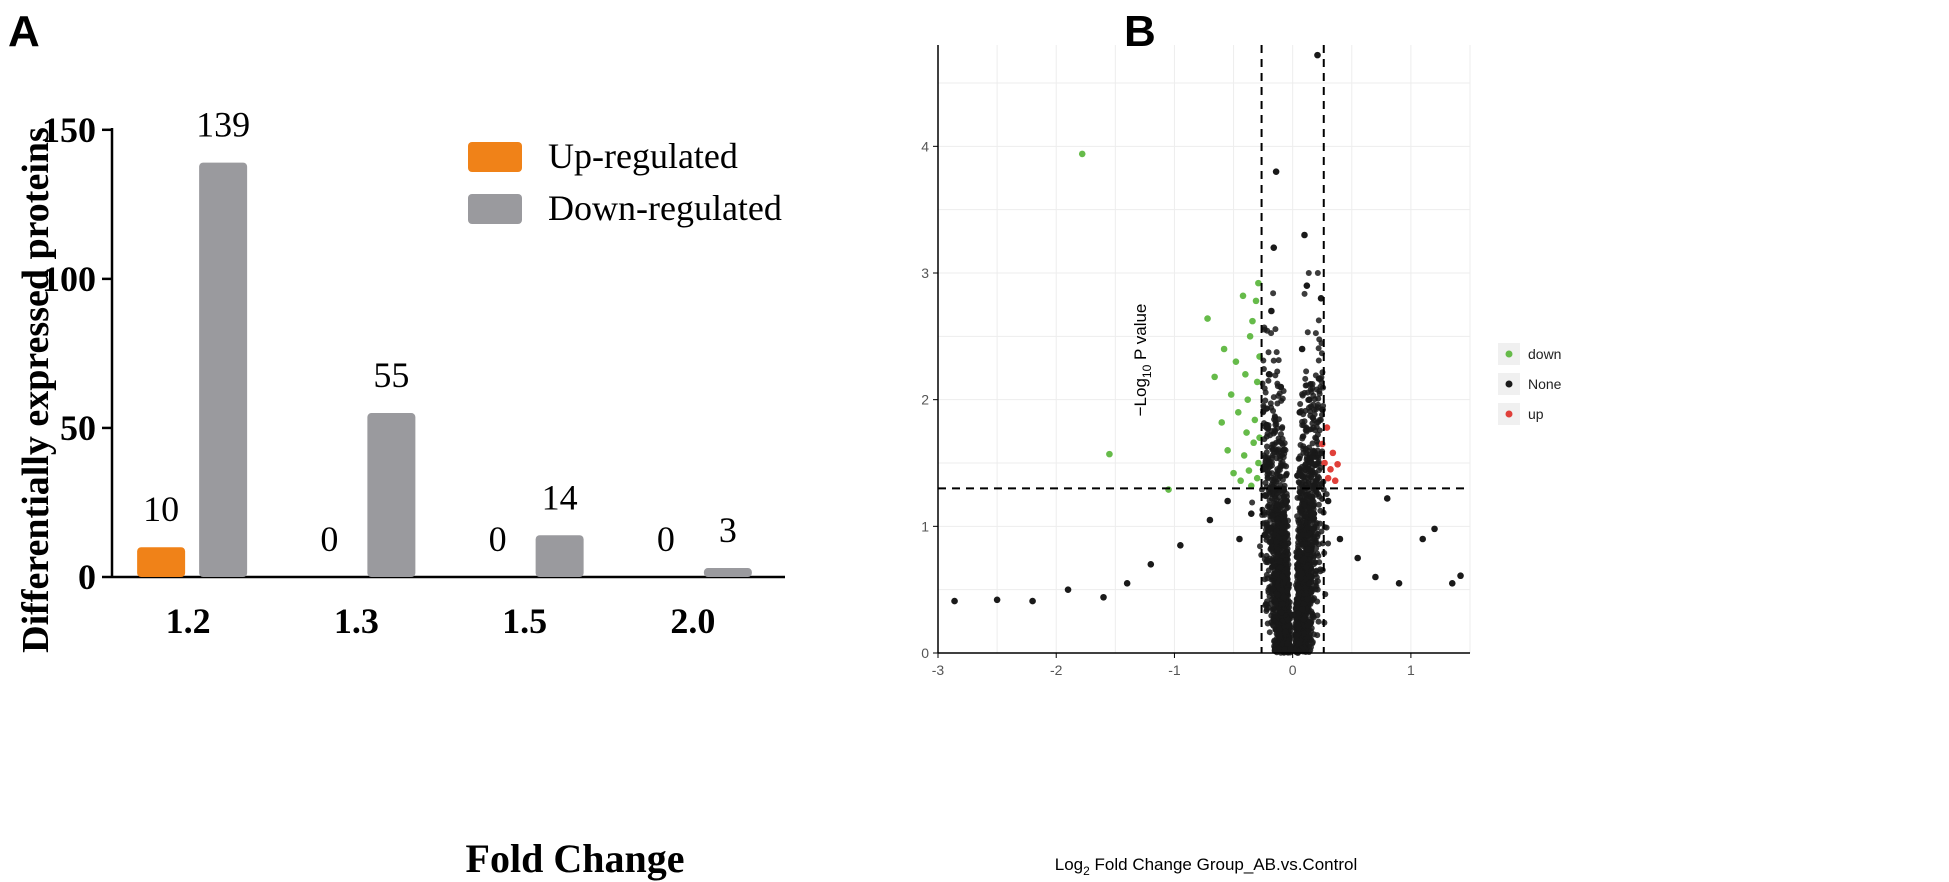  I want to click on bar-data-label: 55, so click(391, 375).